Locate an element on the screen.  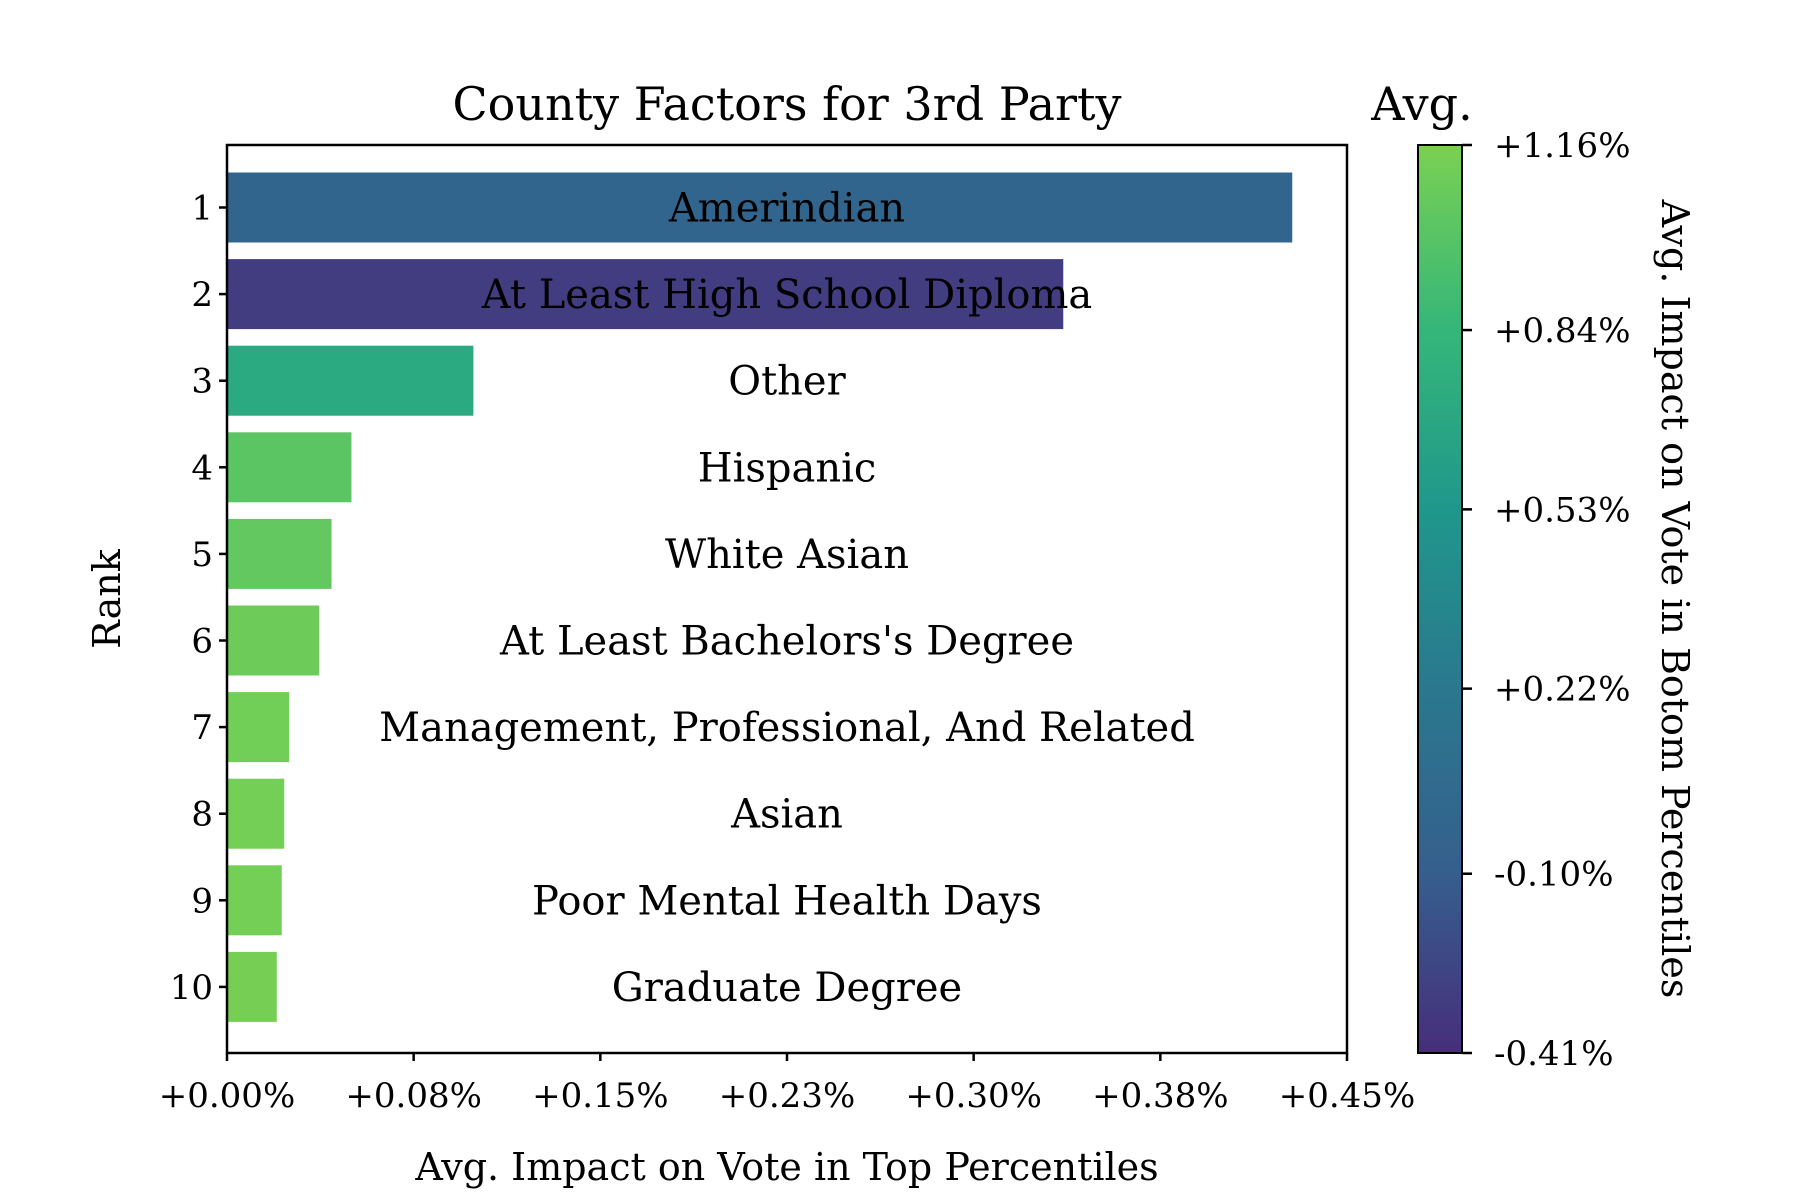
colorbar-tick-label-3: +0.22% is located at coordinates (1562, 690).